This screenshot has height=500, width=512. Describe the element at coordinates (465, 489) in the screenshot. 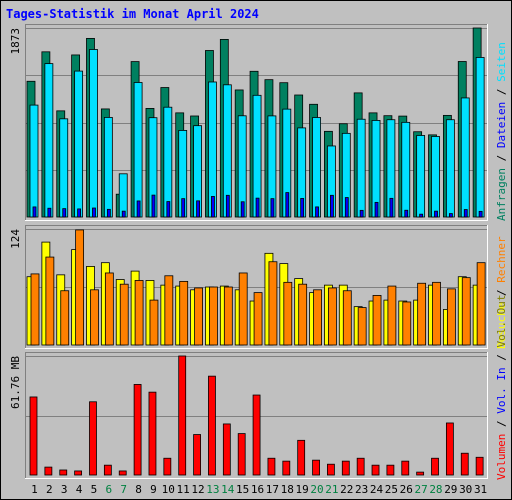

I see `x-tick-label: 30` at that location.